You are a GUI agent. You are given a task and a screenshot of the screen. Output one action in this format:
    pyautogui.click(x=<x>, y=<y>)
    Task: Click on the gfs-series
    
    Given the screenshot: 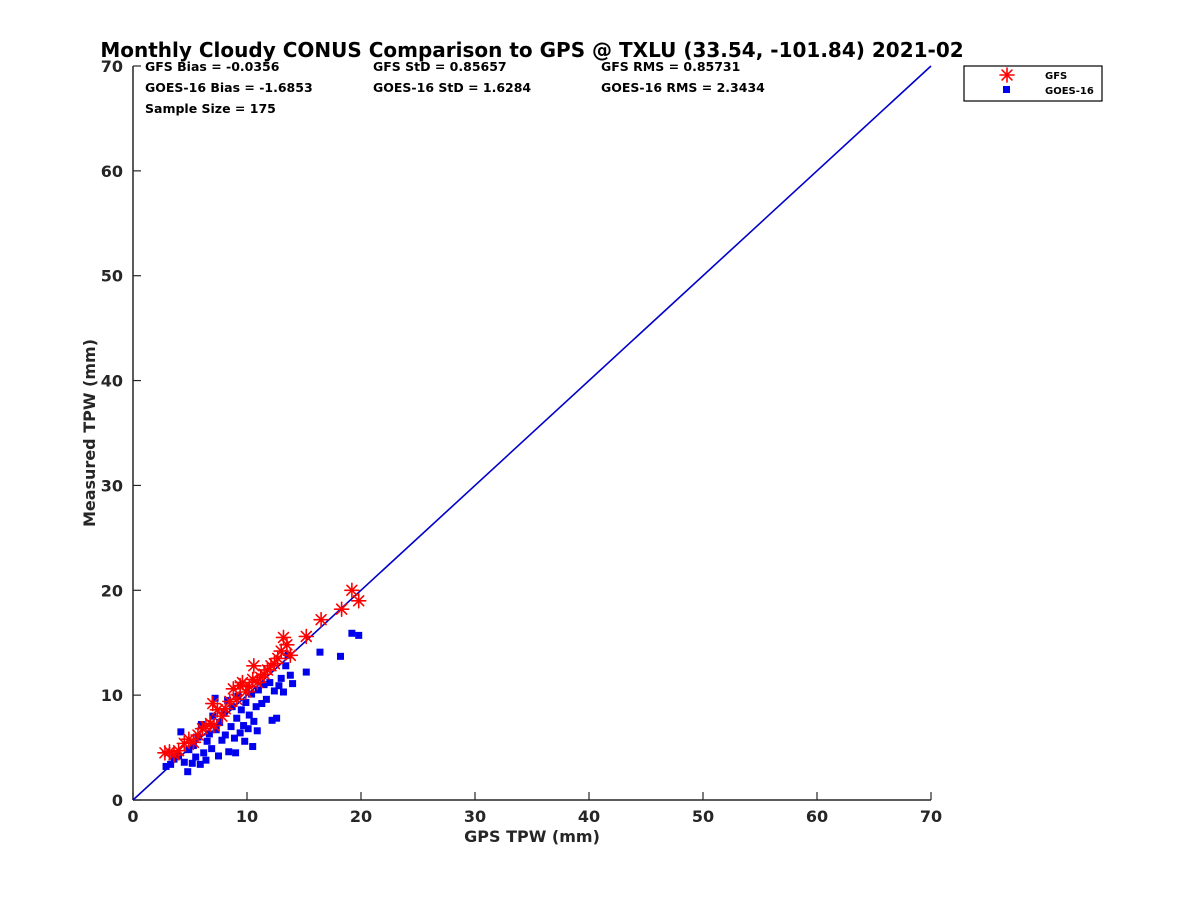 What is the action you would take?
    pyautogui.click(x=262, y=672)
    